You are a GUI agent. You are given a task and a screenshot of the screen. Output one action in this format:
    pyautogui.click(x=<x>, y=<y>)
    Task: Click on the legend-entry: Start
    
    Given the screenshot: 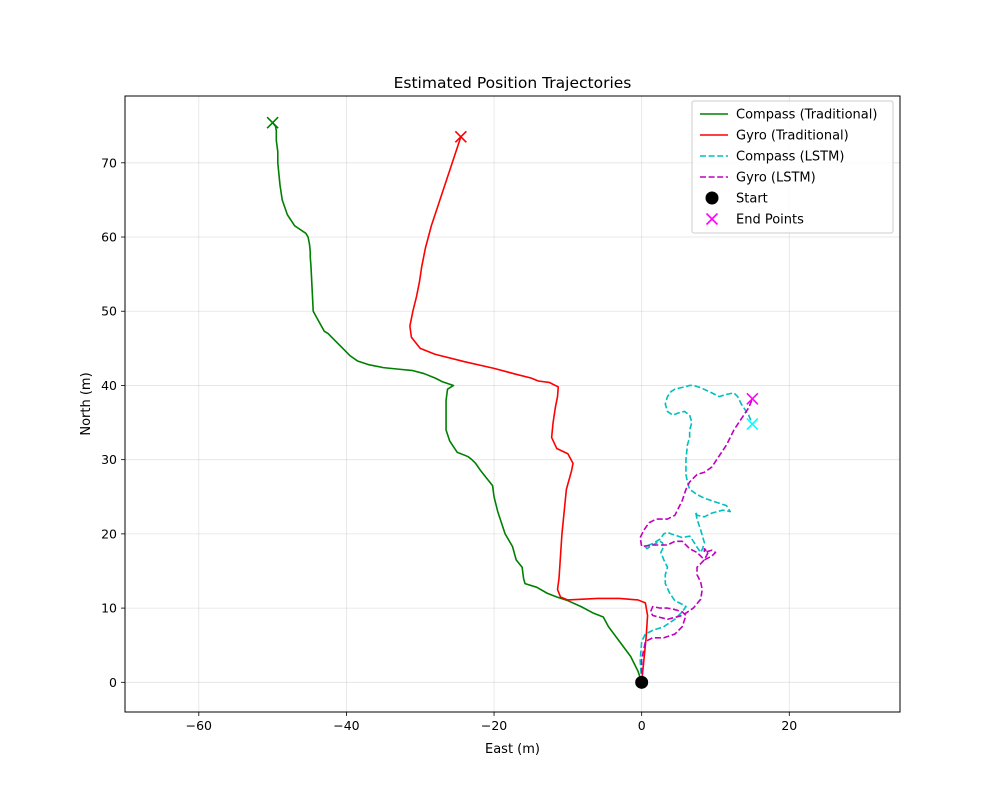 What is the action you would take?
    pyautogui.click(x=736, y=199)
    